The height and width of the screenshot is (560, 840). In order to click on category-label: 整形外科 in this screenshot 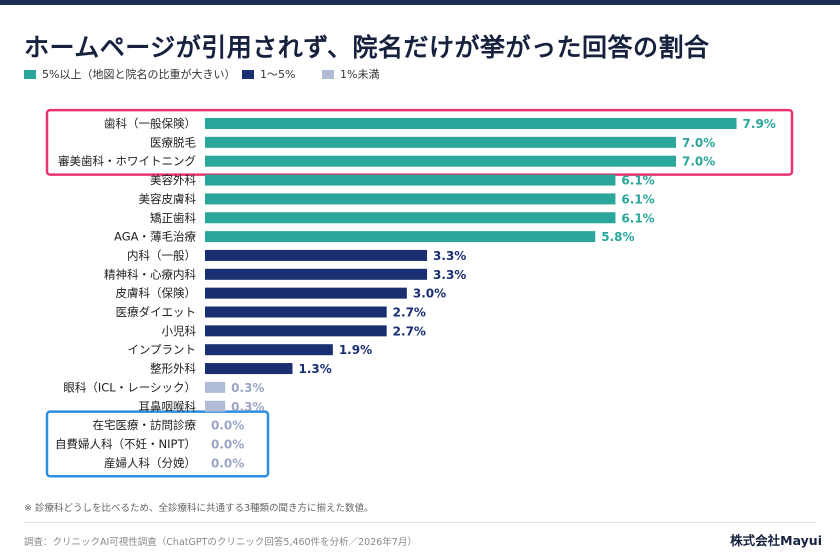, I will do `click(173, 369)`.